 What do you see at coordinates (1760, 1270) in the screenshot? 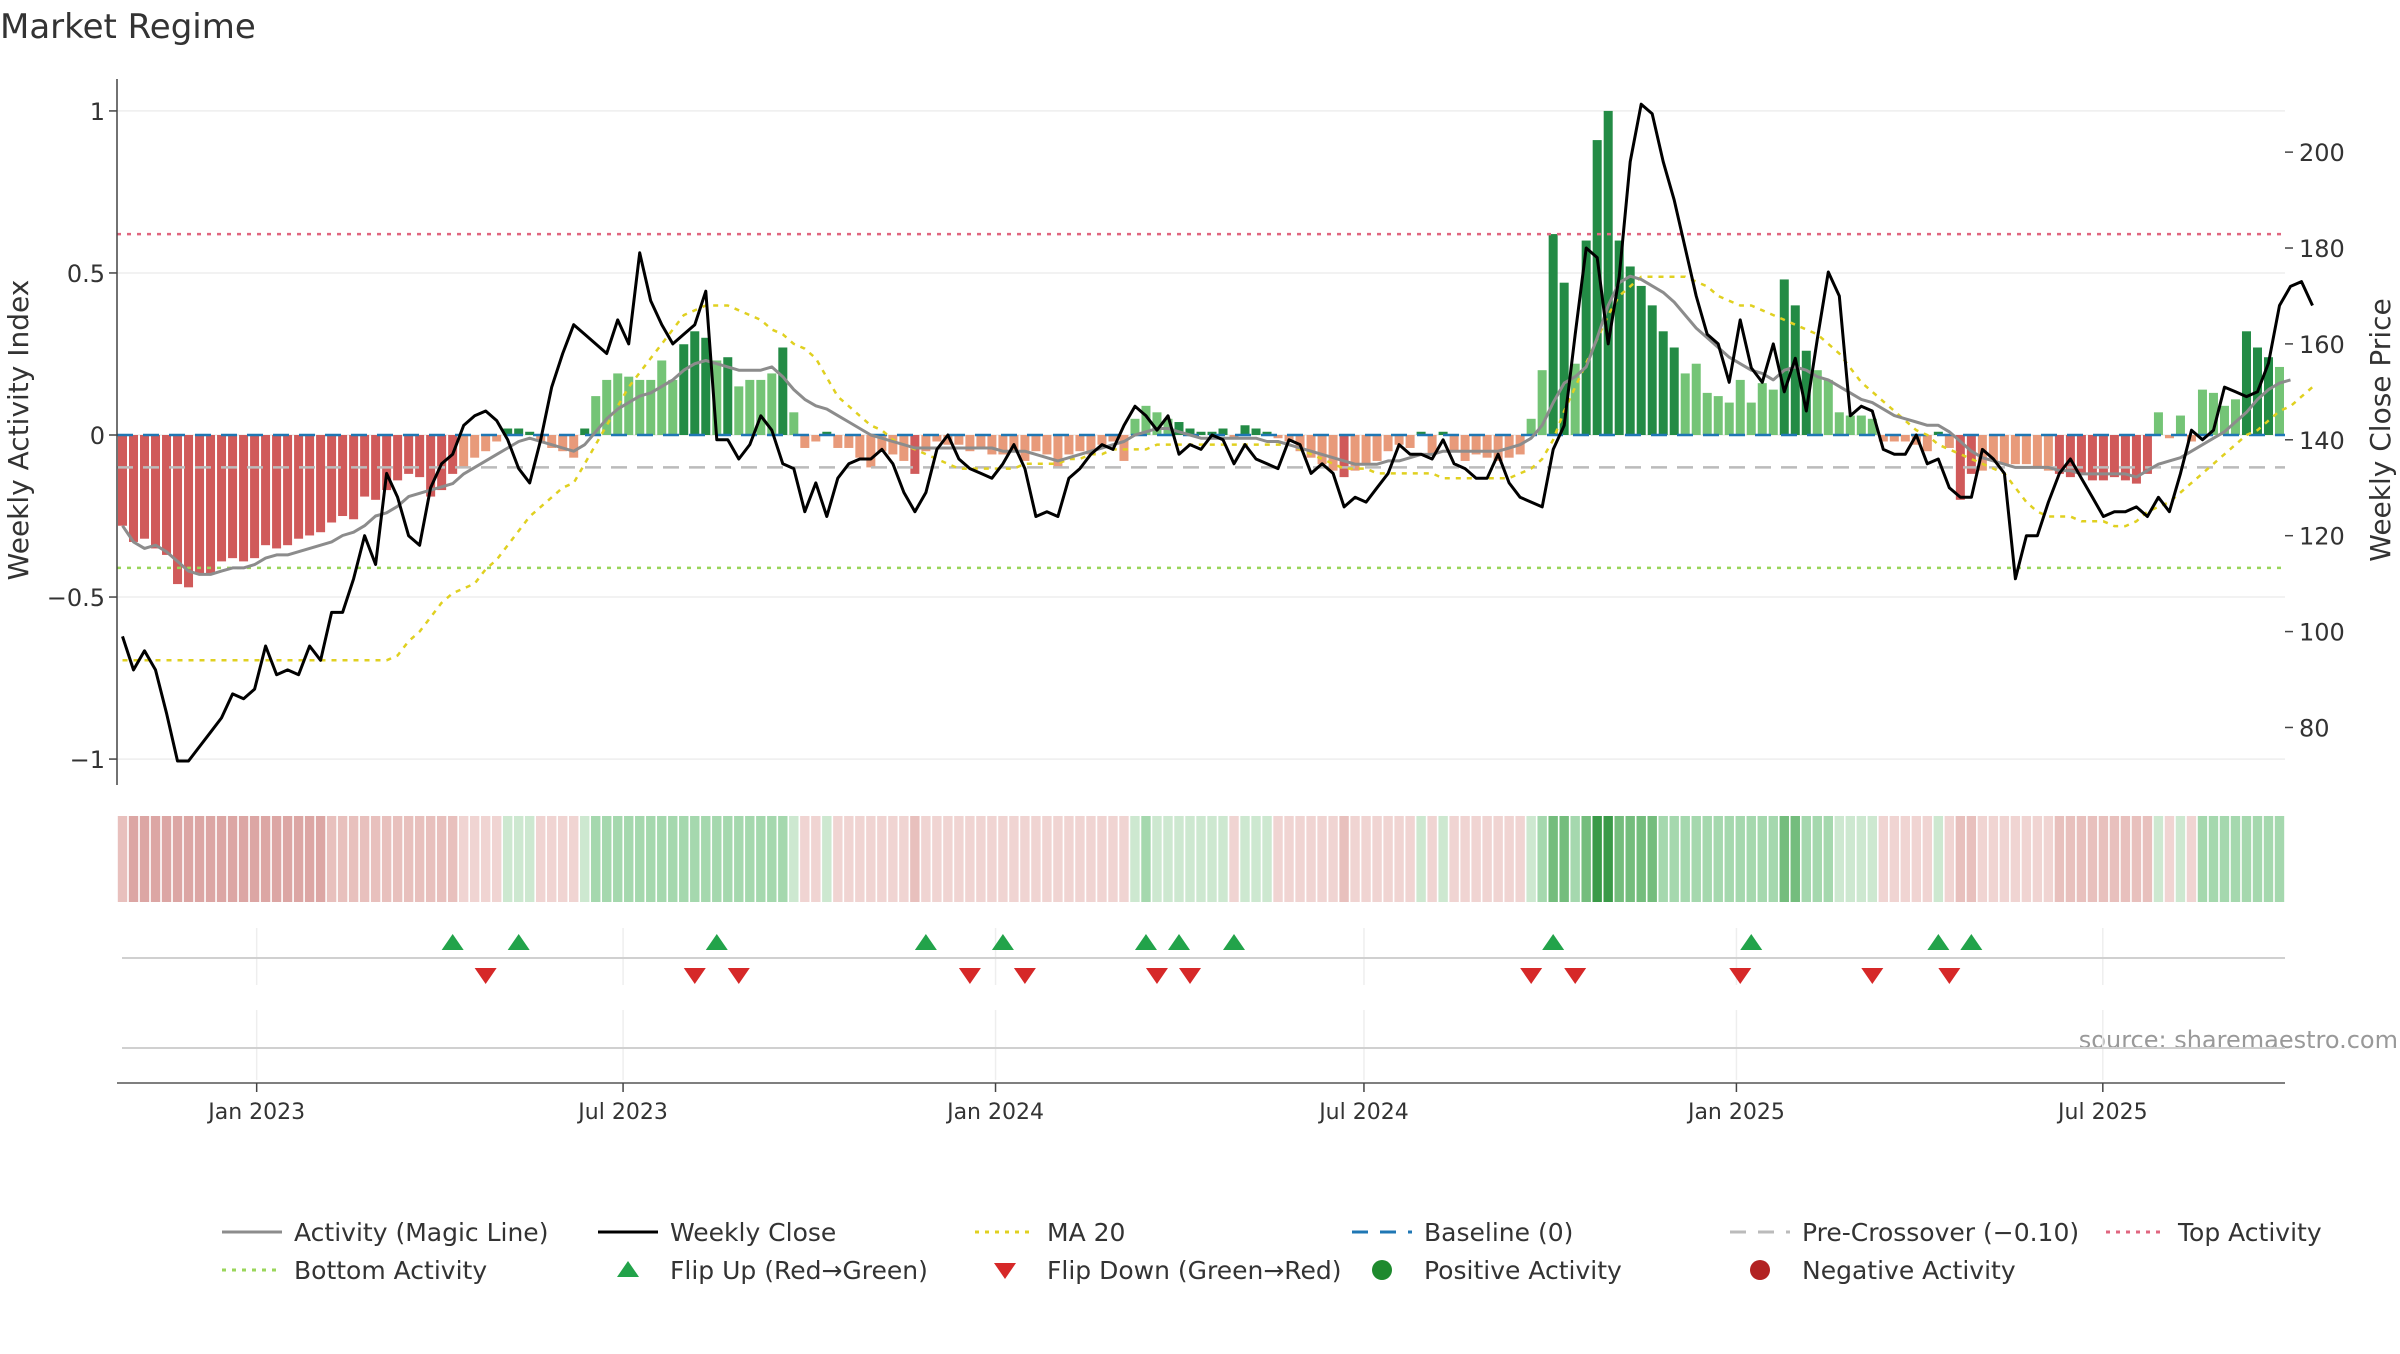
I see `legend-swatch` at bounding box center [1760, 1270].